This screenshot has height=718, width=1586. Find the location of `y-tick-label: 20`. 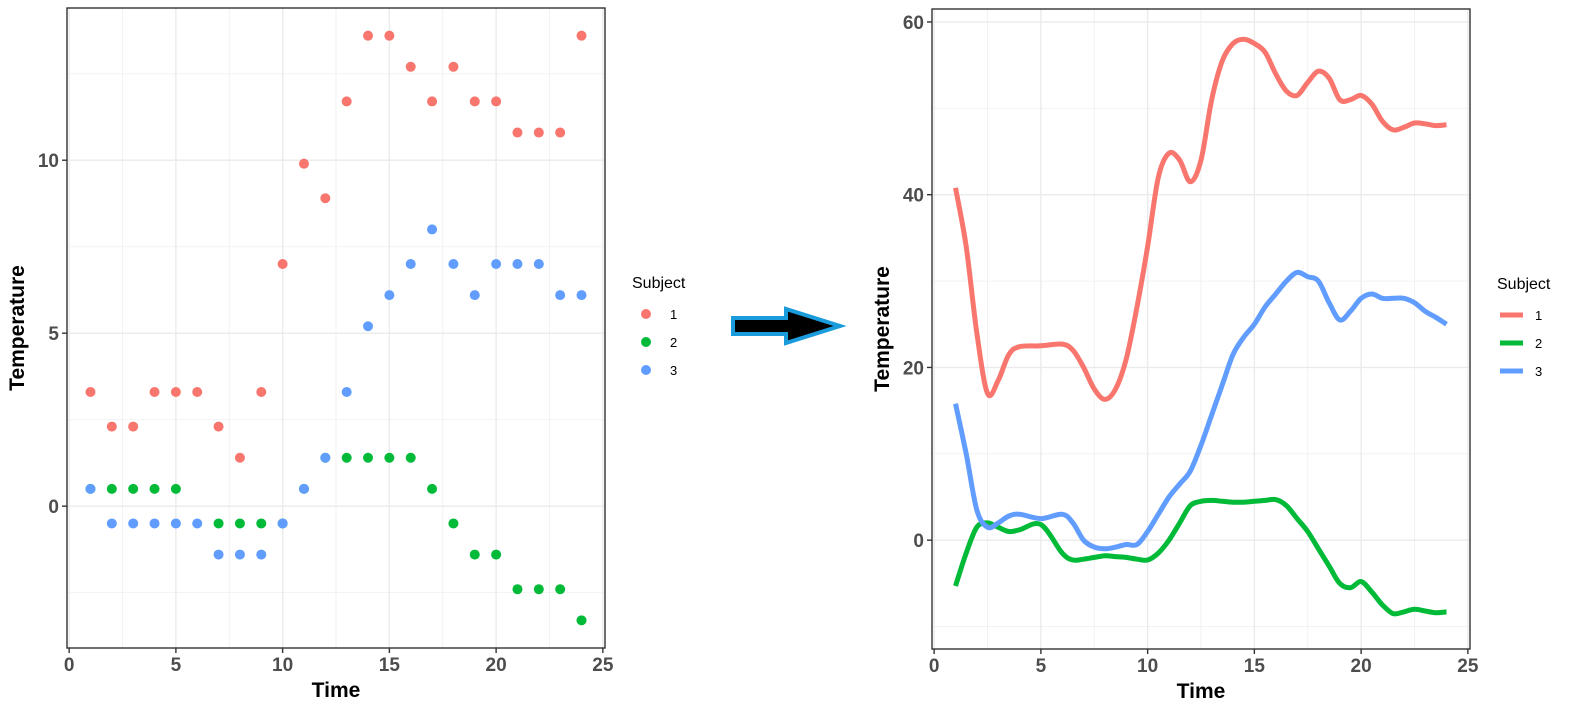

y-tick-label: 20 is located at coordinates (913, 368).